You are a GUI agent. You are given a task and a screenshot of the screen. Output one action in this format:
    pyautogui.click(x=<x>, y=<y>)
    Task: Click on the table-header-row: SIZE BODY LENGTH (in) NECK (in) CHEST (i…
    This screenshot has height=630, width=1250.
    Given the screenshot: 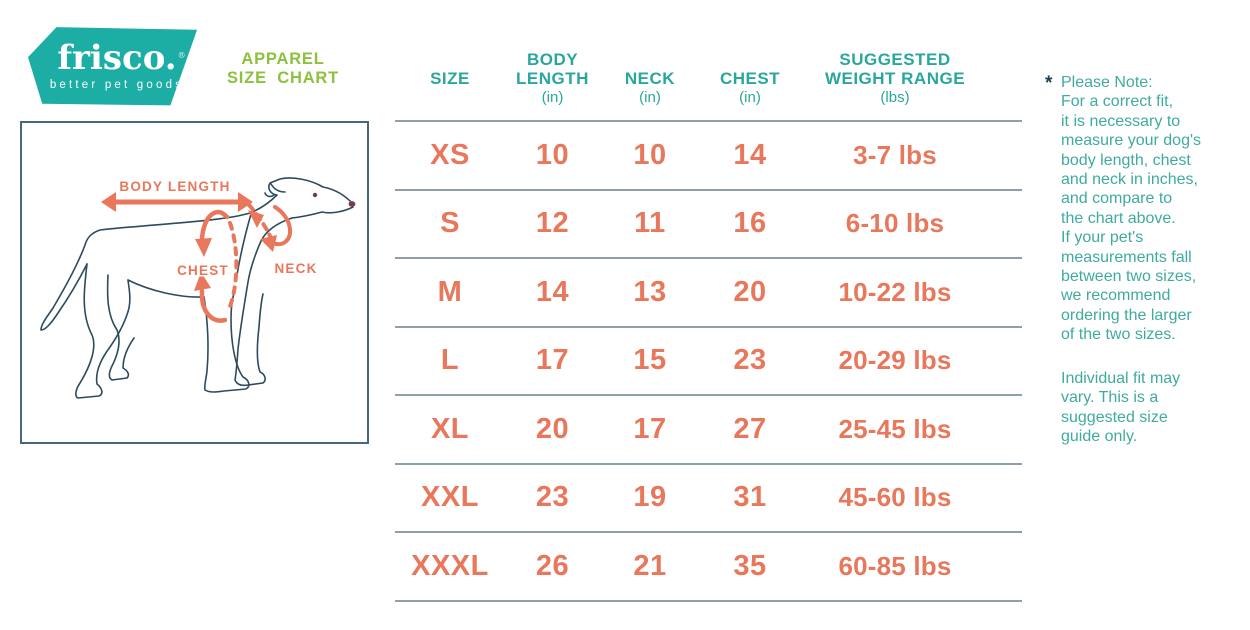 What is the action you would take?
    pyautogui.click(x=708, y=83)
    